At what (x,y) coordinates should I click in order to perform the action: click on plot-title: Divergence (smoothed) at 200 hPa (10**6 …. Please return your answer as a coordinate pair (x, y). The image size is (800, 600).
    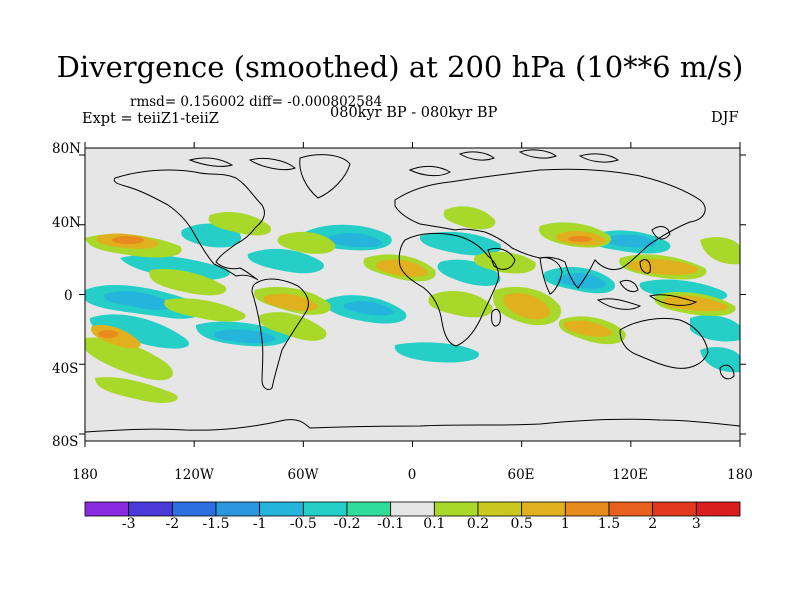
    Looking at the image, I should click on (400, 67).